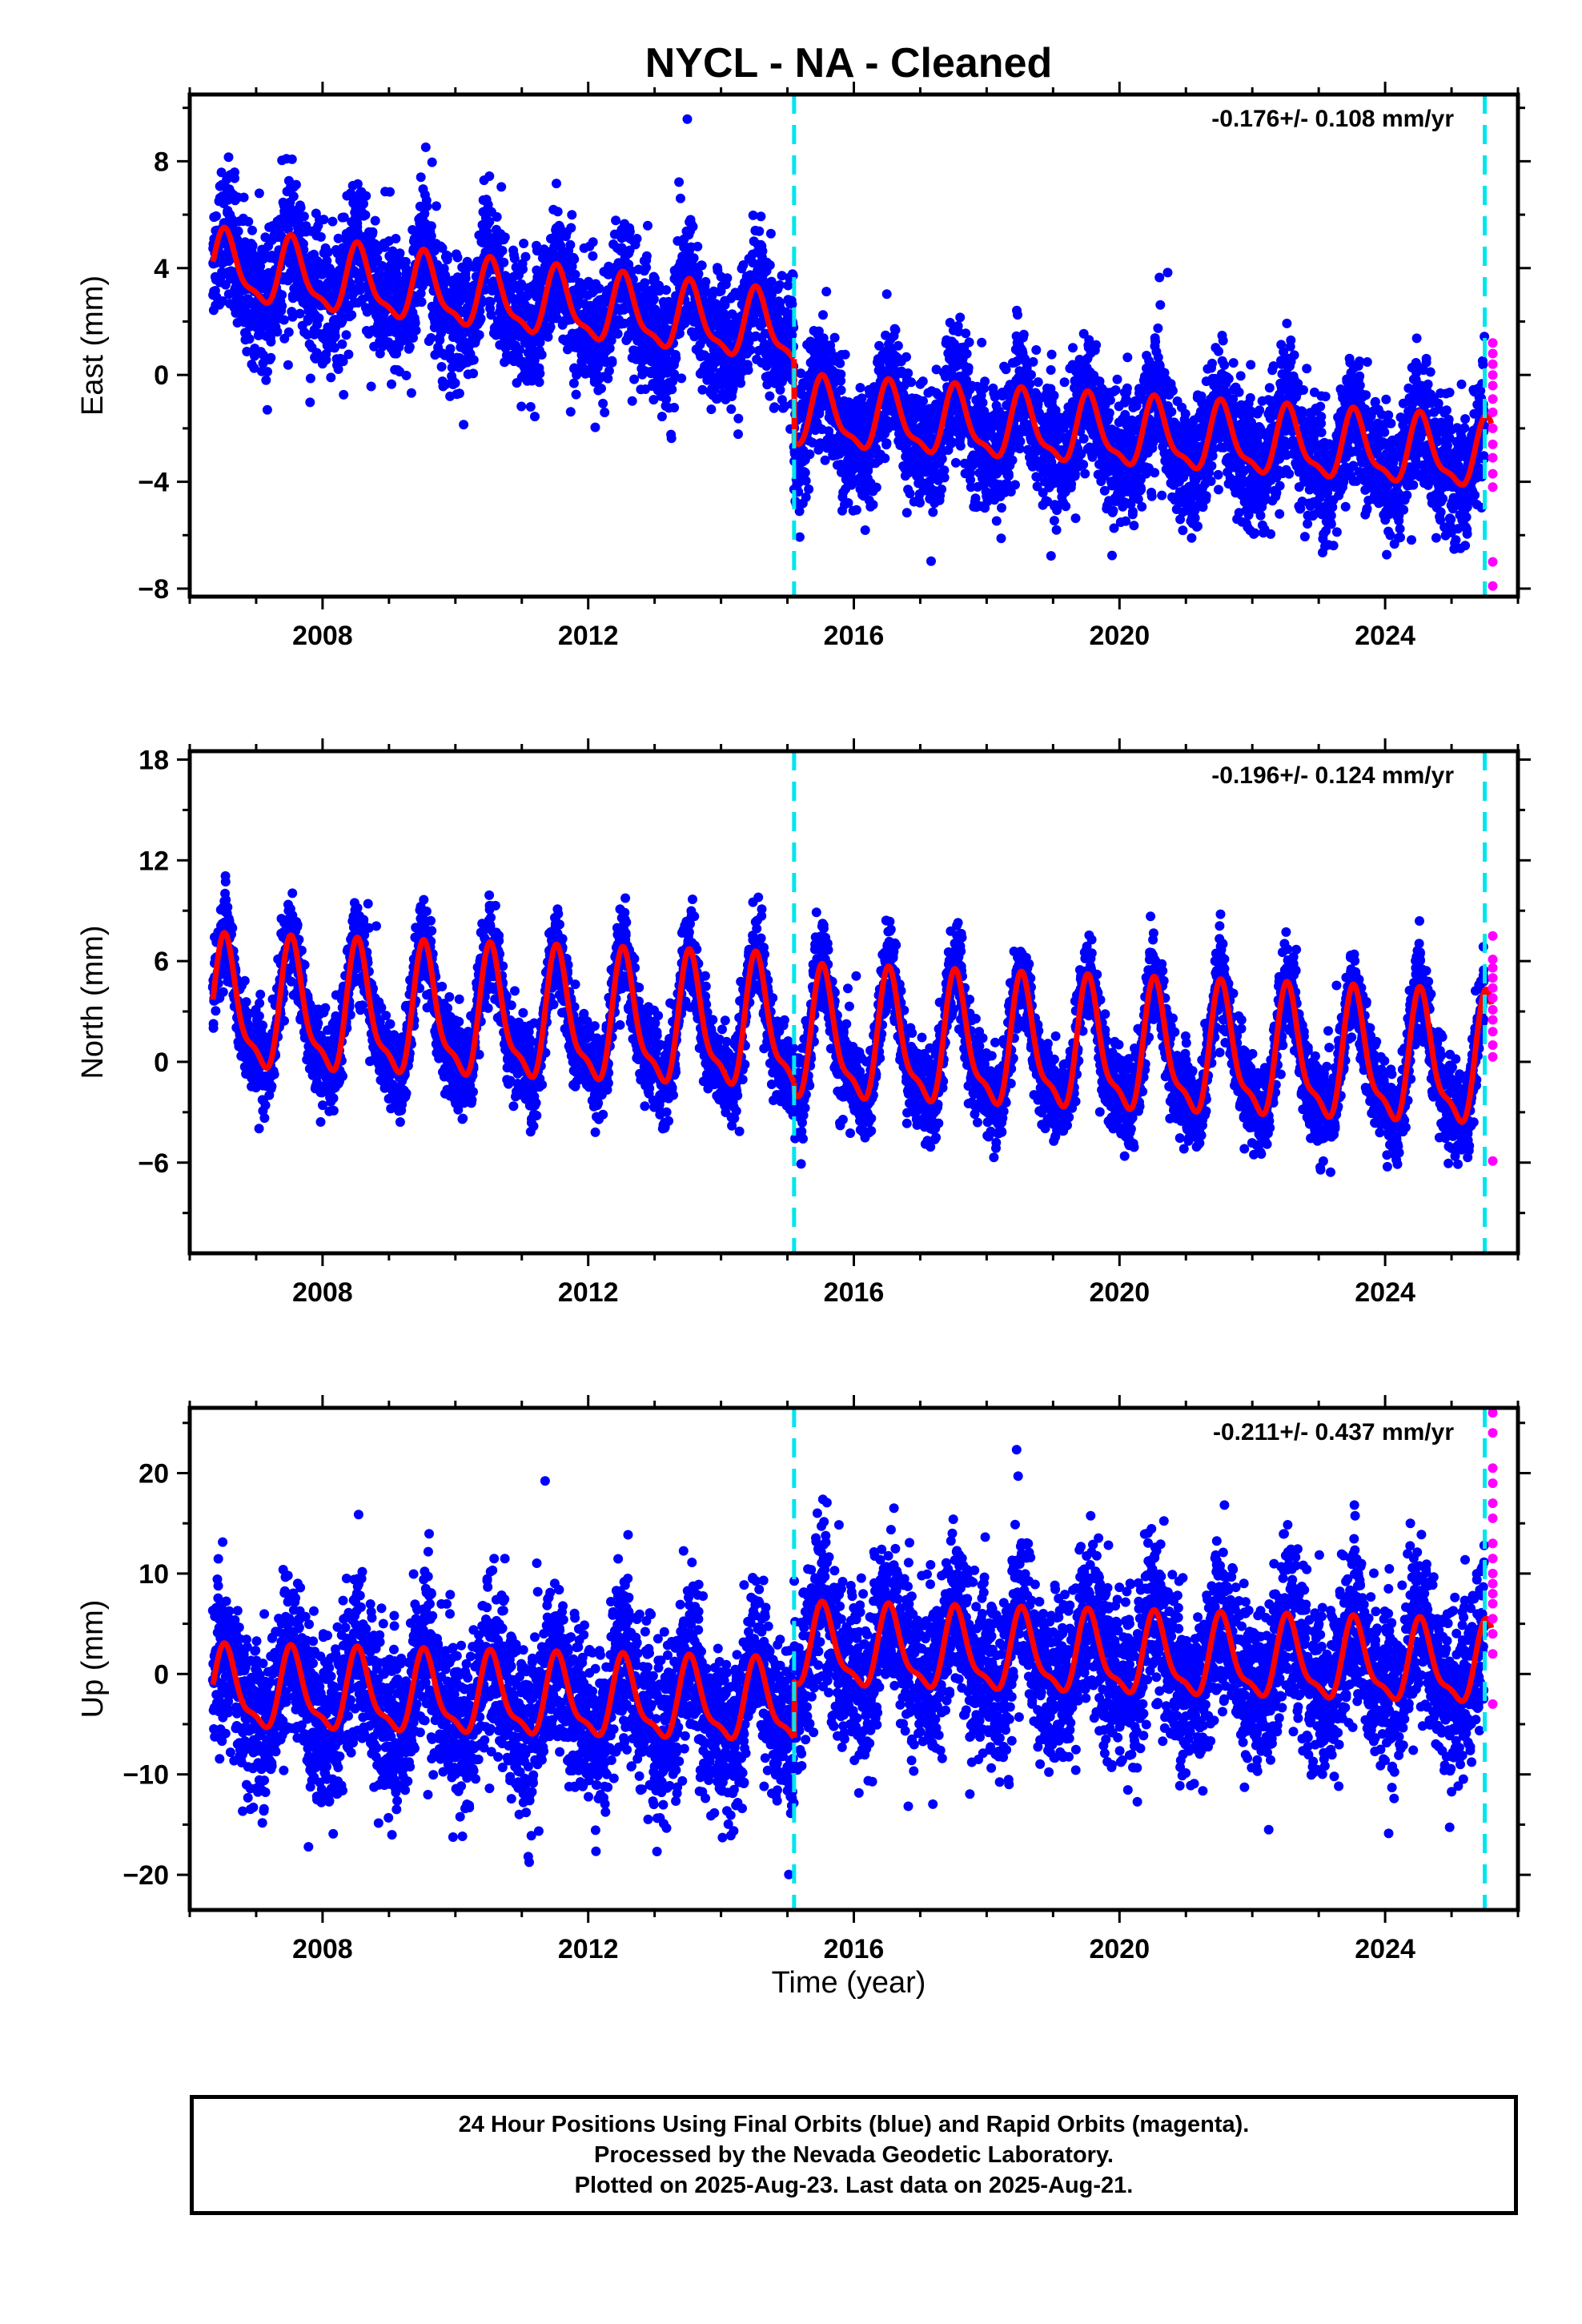  I want to click on chart-title: NYCL - NA - Cleaned, so click(849, 63).